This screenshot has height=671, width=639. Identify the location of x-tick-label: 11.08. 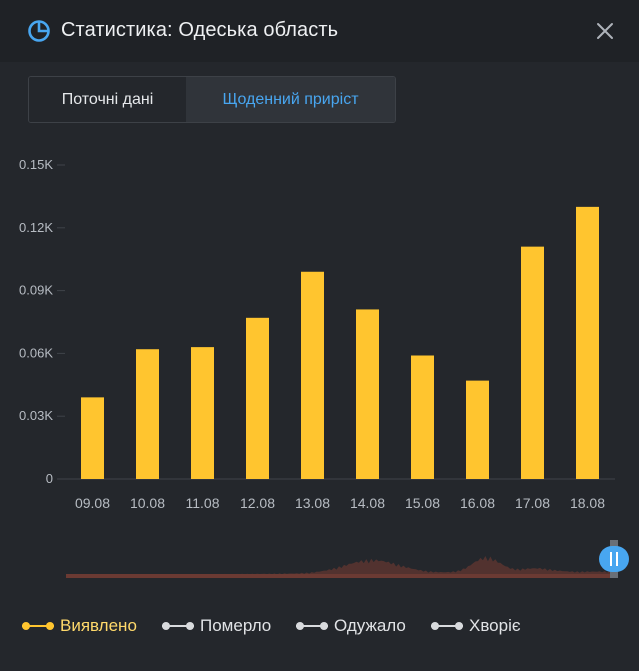
(203, 503).